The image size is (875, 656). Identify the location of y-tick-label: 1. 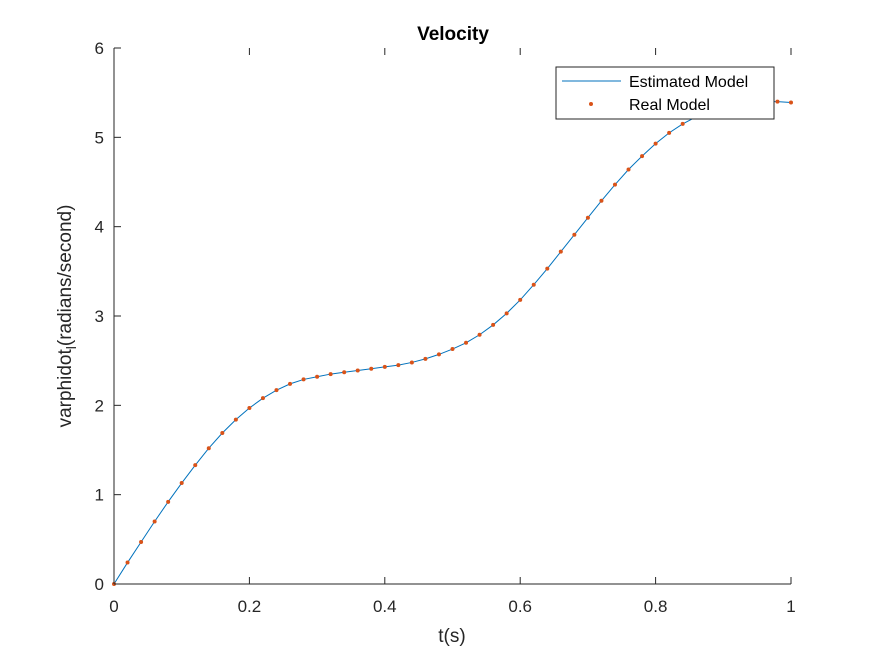
(99, 495).